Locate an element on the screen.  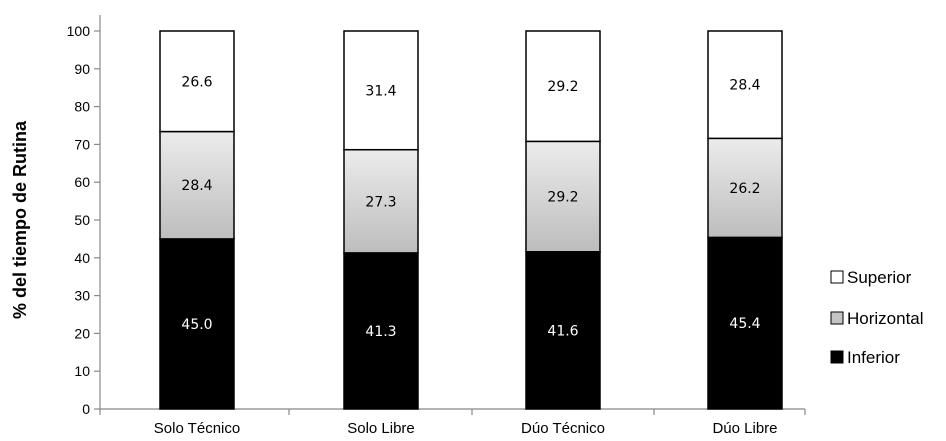
data-label: 31.4 is located at coordinates (380, 91).